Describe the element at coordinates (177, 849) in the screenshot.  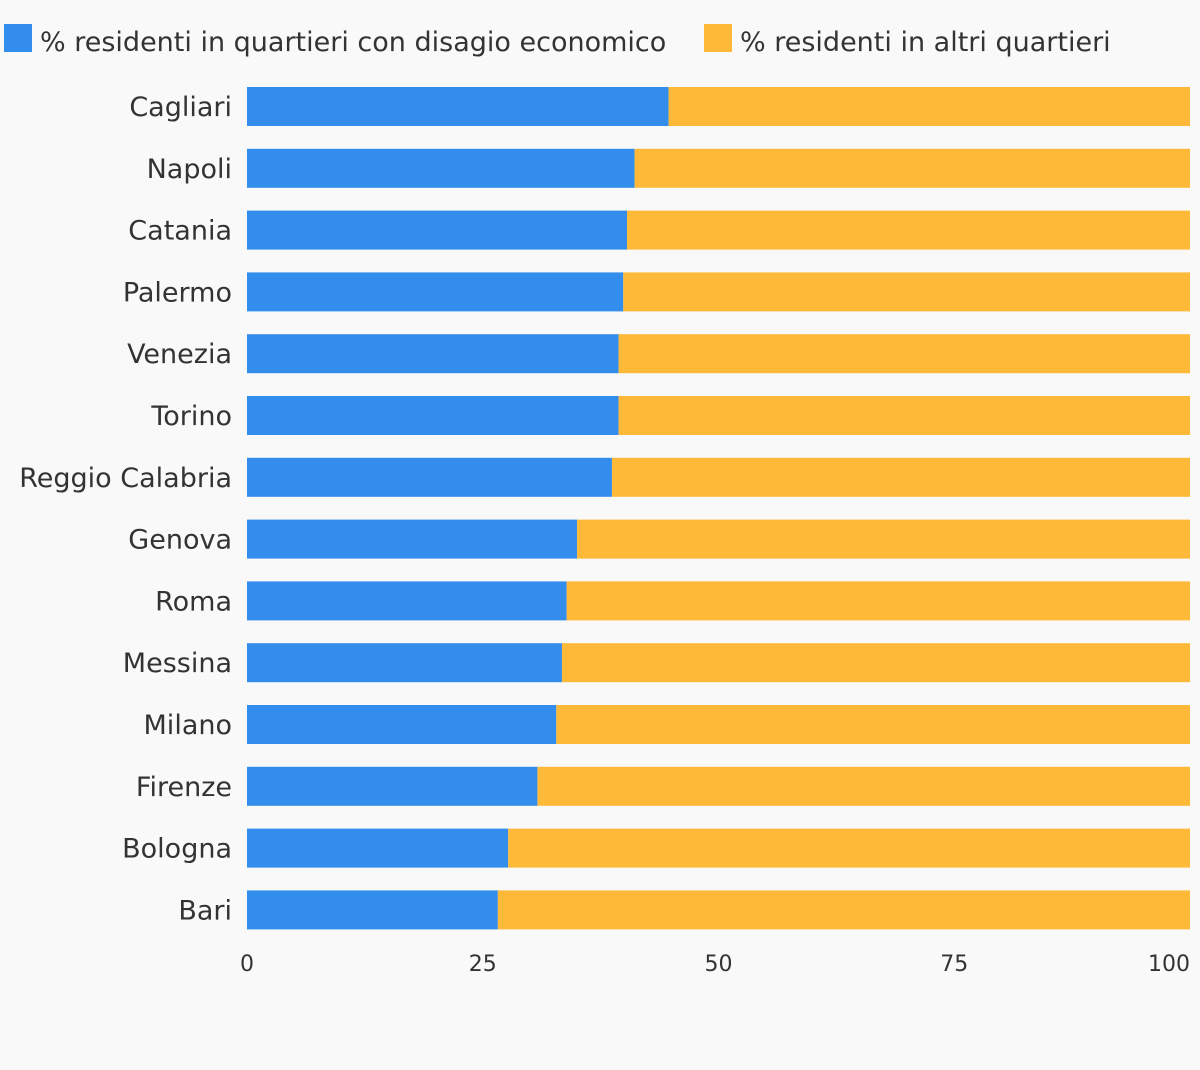
I see `category-label: Bologna` at that location.